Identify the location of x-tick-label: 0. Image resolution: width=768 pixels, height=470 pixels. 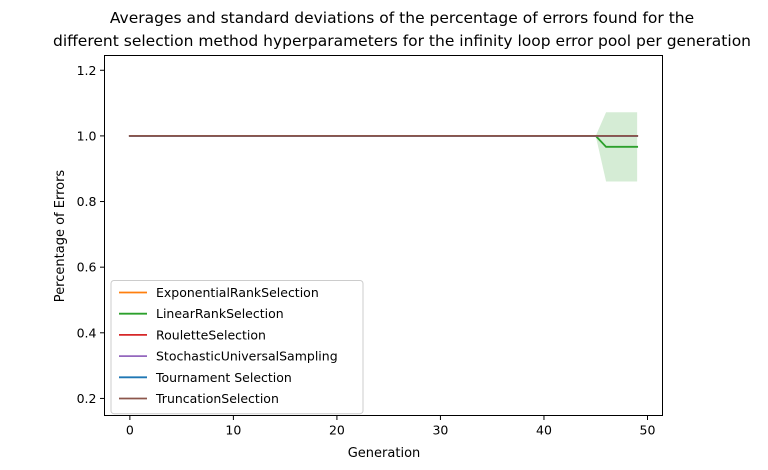
(130, 430).